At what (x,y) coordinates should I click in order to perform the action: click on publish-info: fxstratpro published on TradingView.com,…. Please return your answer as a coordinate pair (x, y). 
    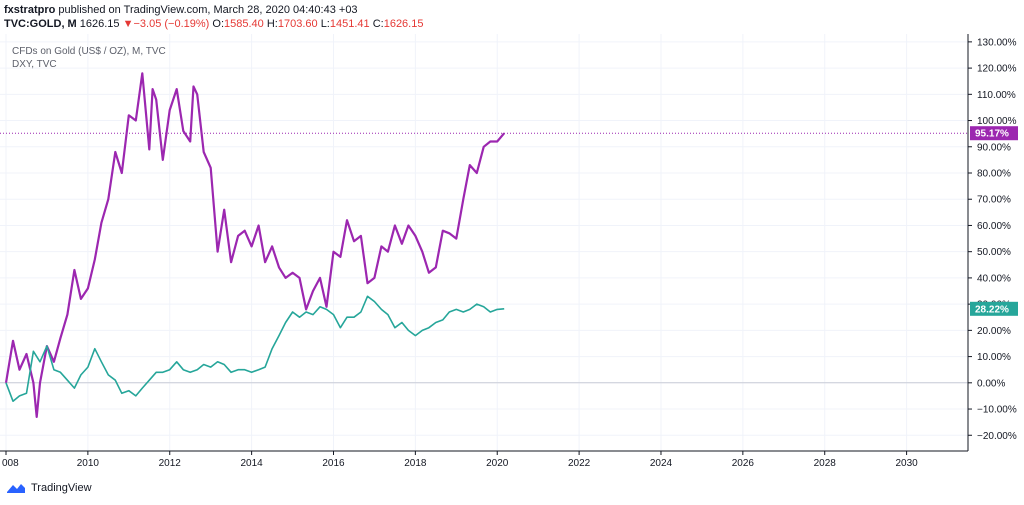
    Looking at the image, I should click on (181, 10).